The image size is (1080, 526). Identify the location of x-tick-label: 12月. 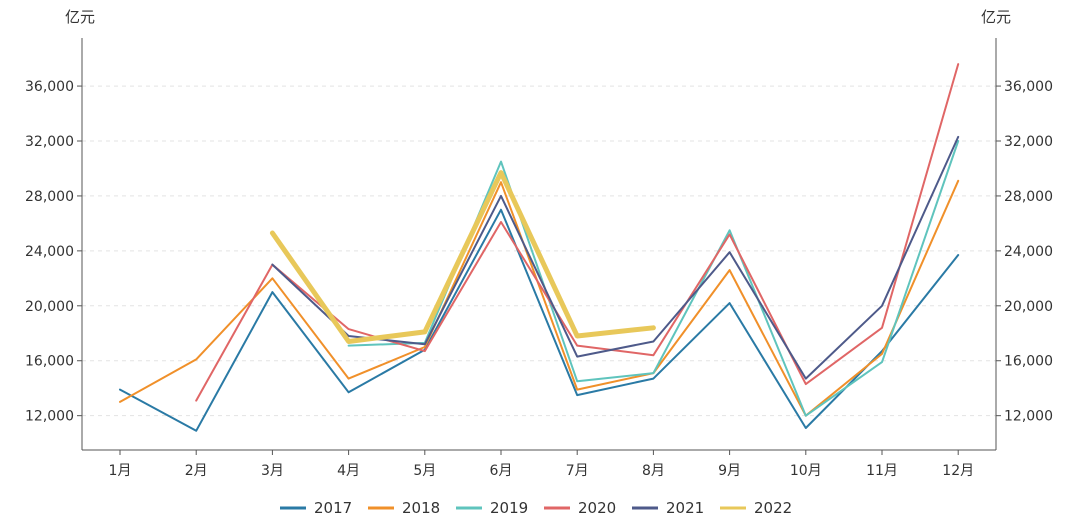
(958, 471).